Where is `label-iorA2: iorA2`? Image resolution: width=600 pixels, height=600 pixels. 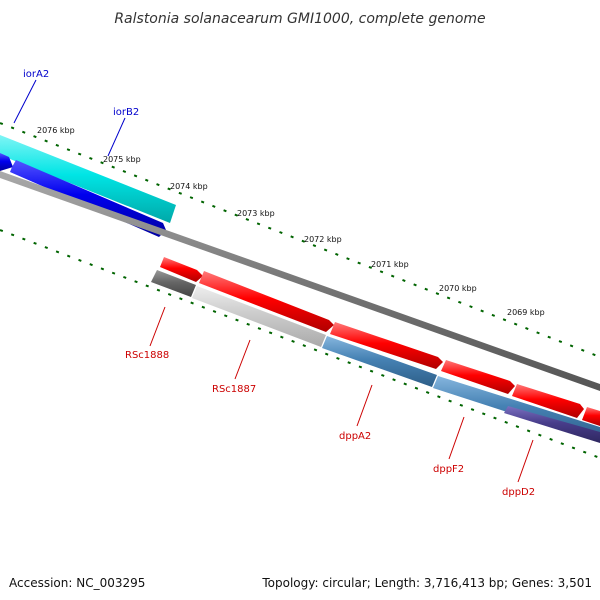 label-iorA2: iorA2 is located at coordinates (36, 74).